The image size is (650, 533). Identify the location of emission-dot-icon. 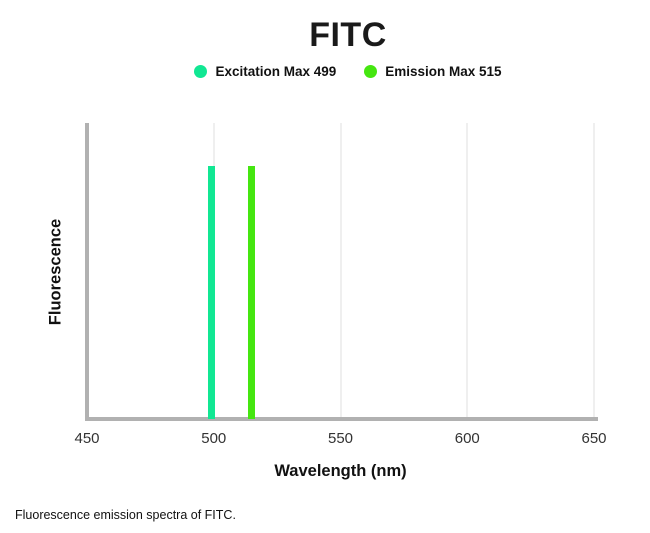
(371, 71).